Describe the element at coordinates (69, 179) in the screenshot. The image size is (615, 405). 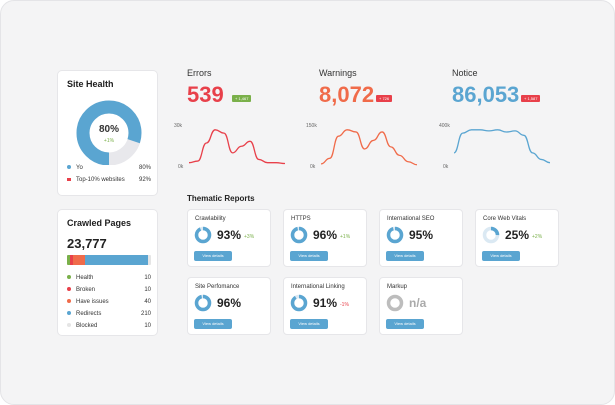
I see `legend-triangle-icon` at that location.